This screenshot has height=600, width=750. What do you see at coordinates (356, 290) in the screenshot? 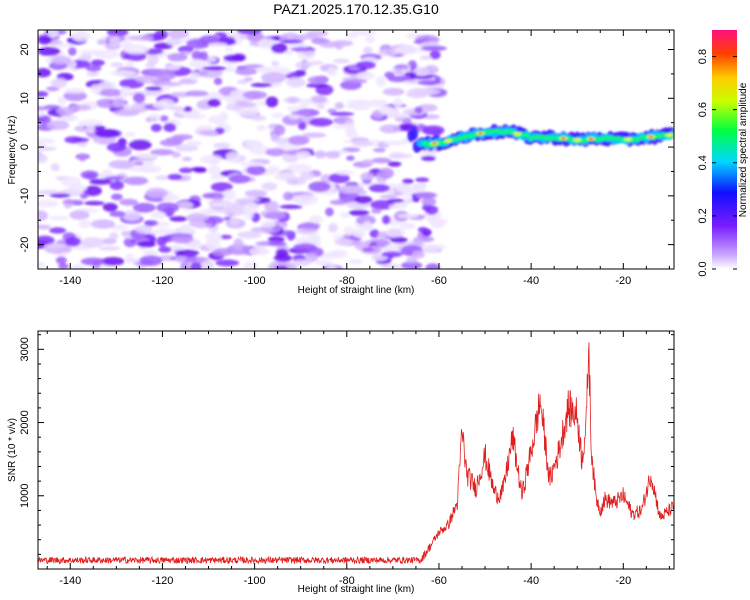
I see `spectrogram-x-axis-label: Height of straight line (km)` at bounding box center [356, 290].